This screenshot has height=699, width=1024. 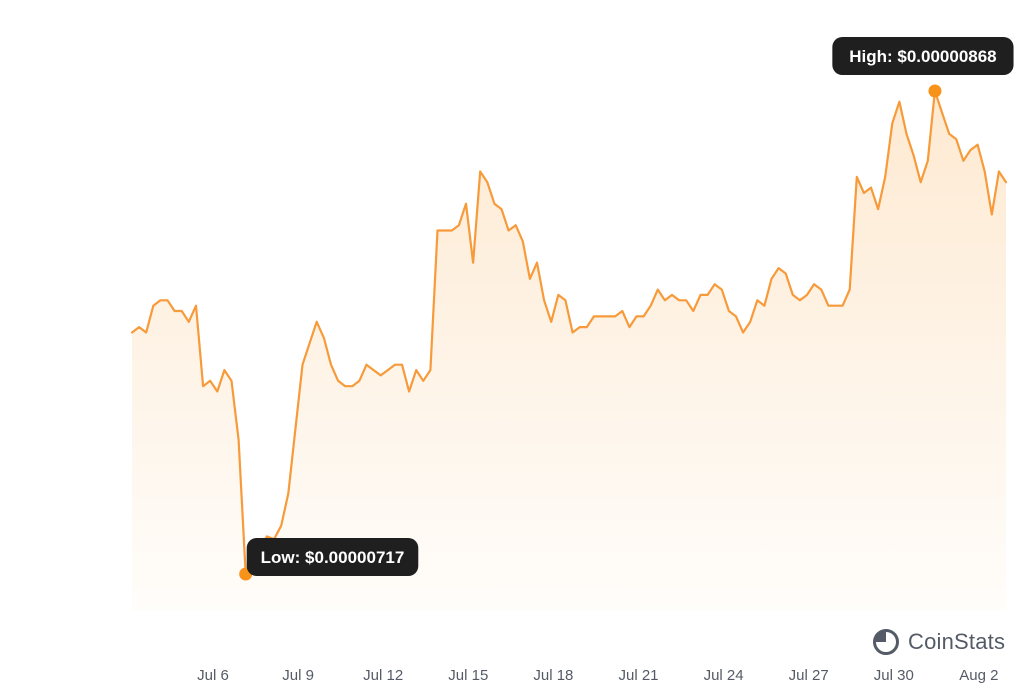 I want to click on x-tick-label: Jul 24, so click(x=724, y=675).